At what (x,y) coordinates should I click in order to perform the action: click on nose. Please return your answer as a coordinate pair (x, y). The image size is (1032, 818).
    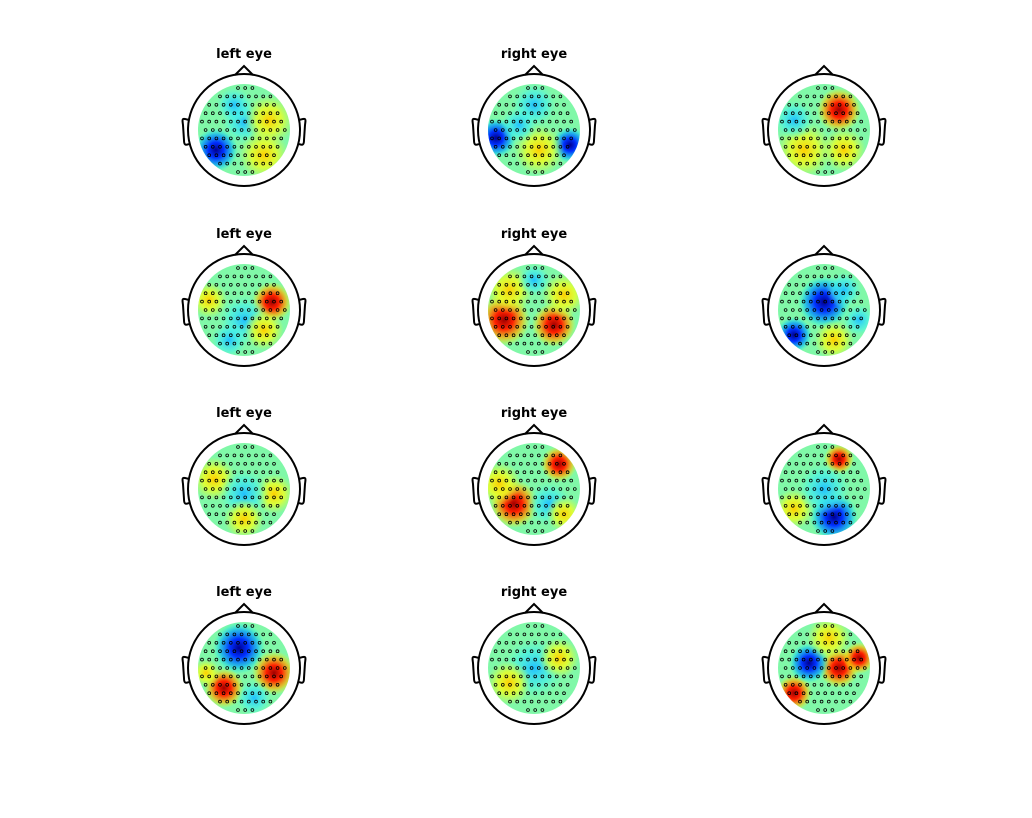
    Looking at the image, I should click on (244, 429).